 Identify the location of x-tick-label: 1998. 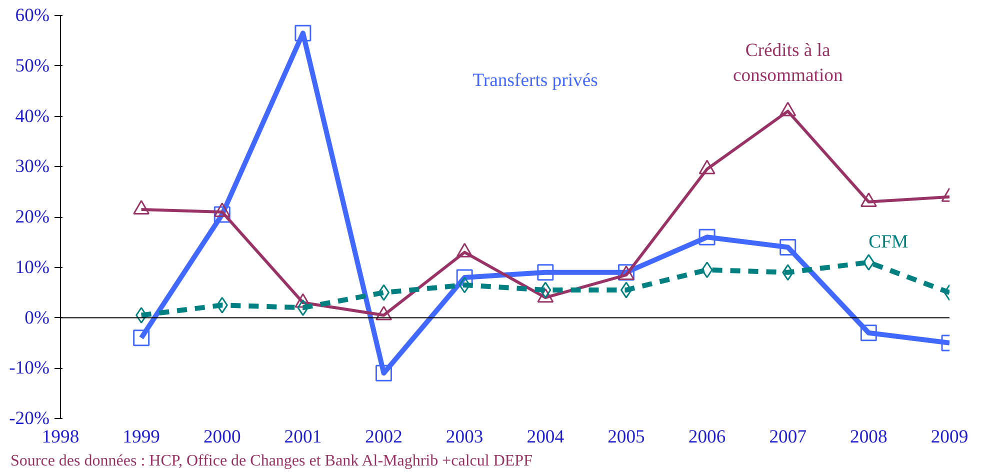
(61, 437).